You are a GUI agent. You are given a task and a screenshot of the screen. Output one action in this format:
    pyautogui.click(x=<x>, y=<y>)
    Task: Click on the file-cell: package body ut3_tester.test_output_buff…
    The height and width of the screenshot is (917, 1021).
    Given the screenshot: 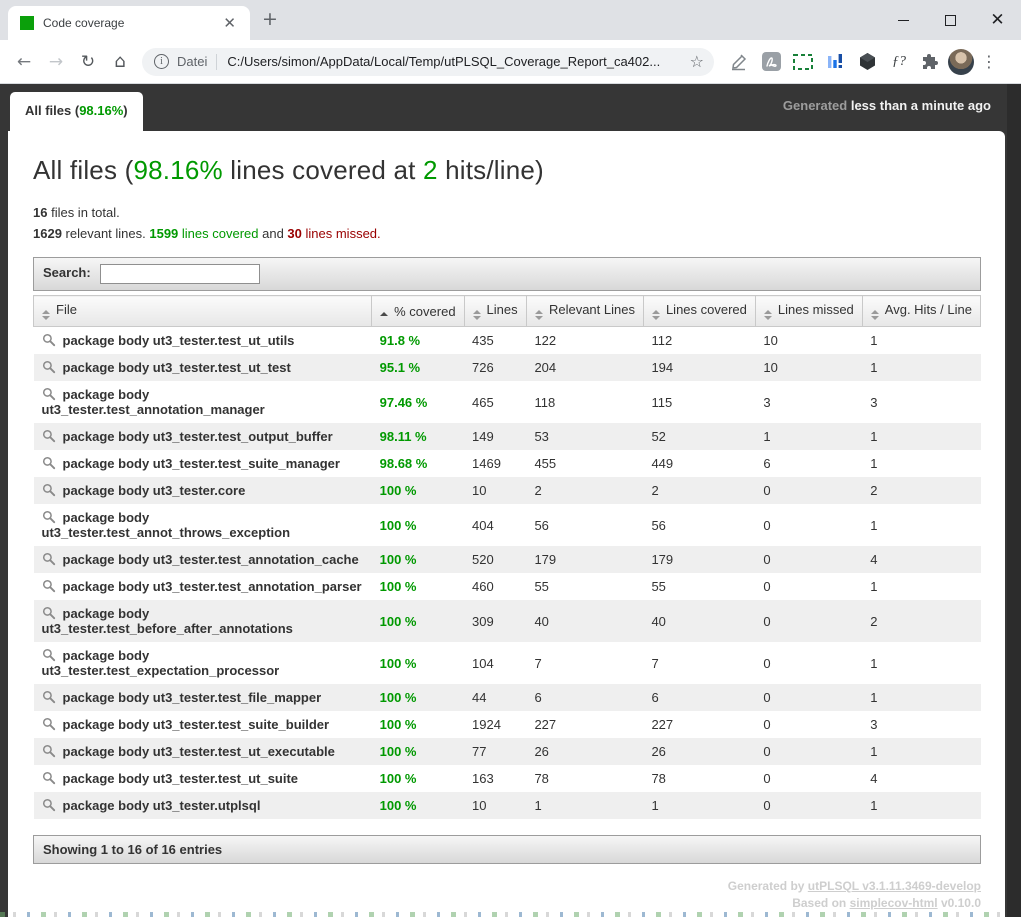 What is the action you would take?
    pyautogui.click(x=202, y=436)
    